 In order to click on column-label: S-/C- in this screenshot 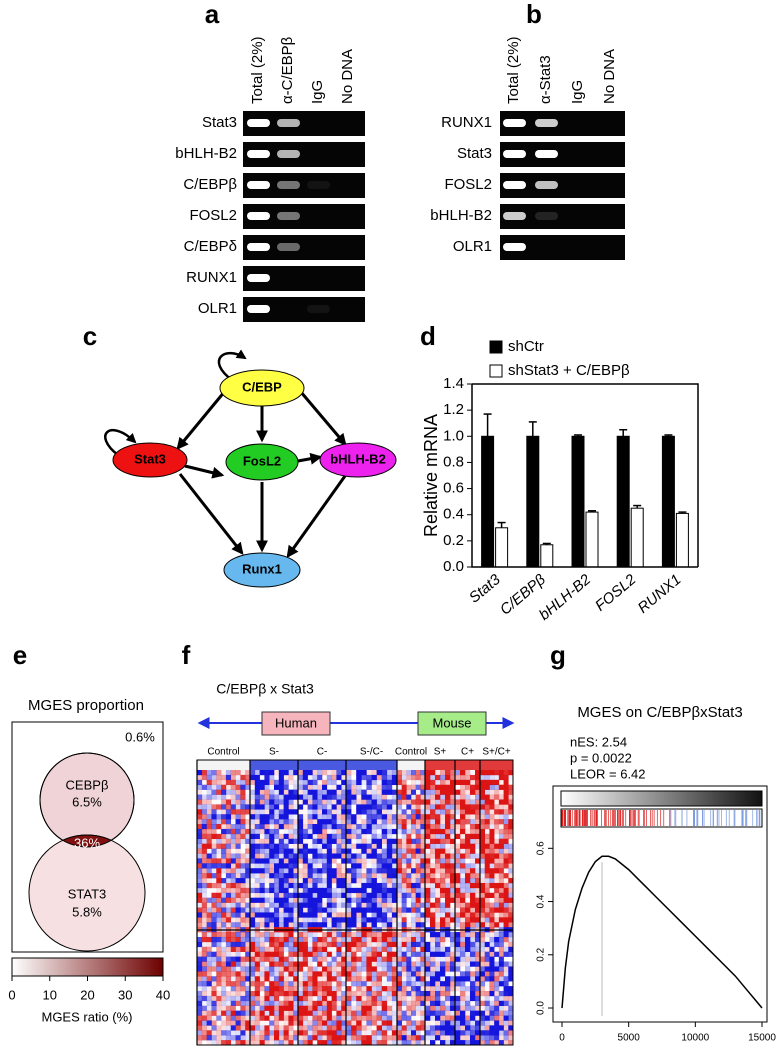, I will do `click(371, 752)`.